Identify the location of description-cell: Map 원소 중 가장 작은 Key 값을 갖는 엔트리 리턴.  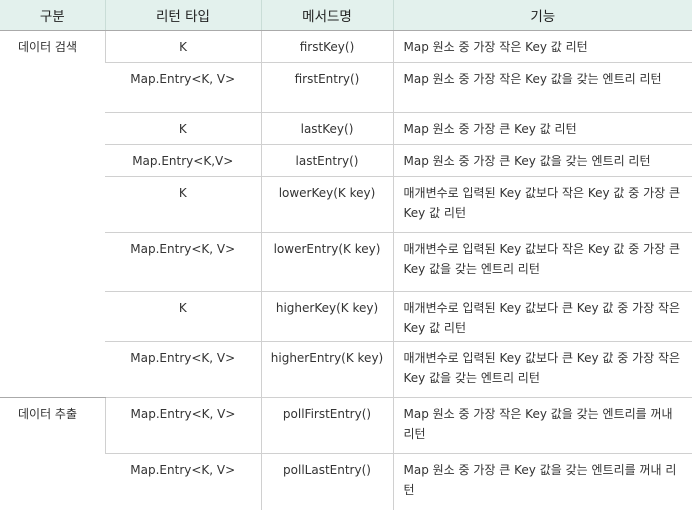
(542, 87).